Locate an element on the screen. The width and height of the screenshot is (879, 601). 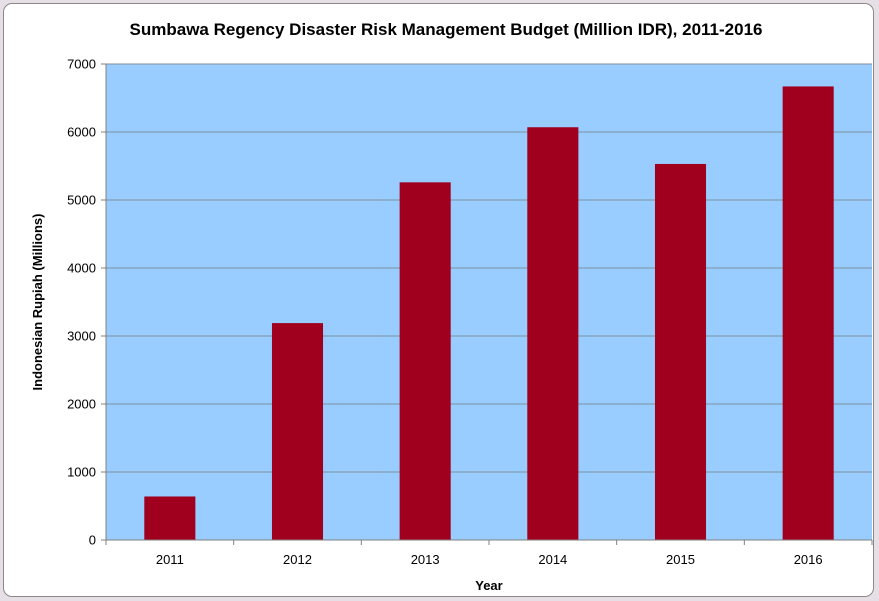
bar-2016 is located at coordinates (808, 313).